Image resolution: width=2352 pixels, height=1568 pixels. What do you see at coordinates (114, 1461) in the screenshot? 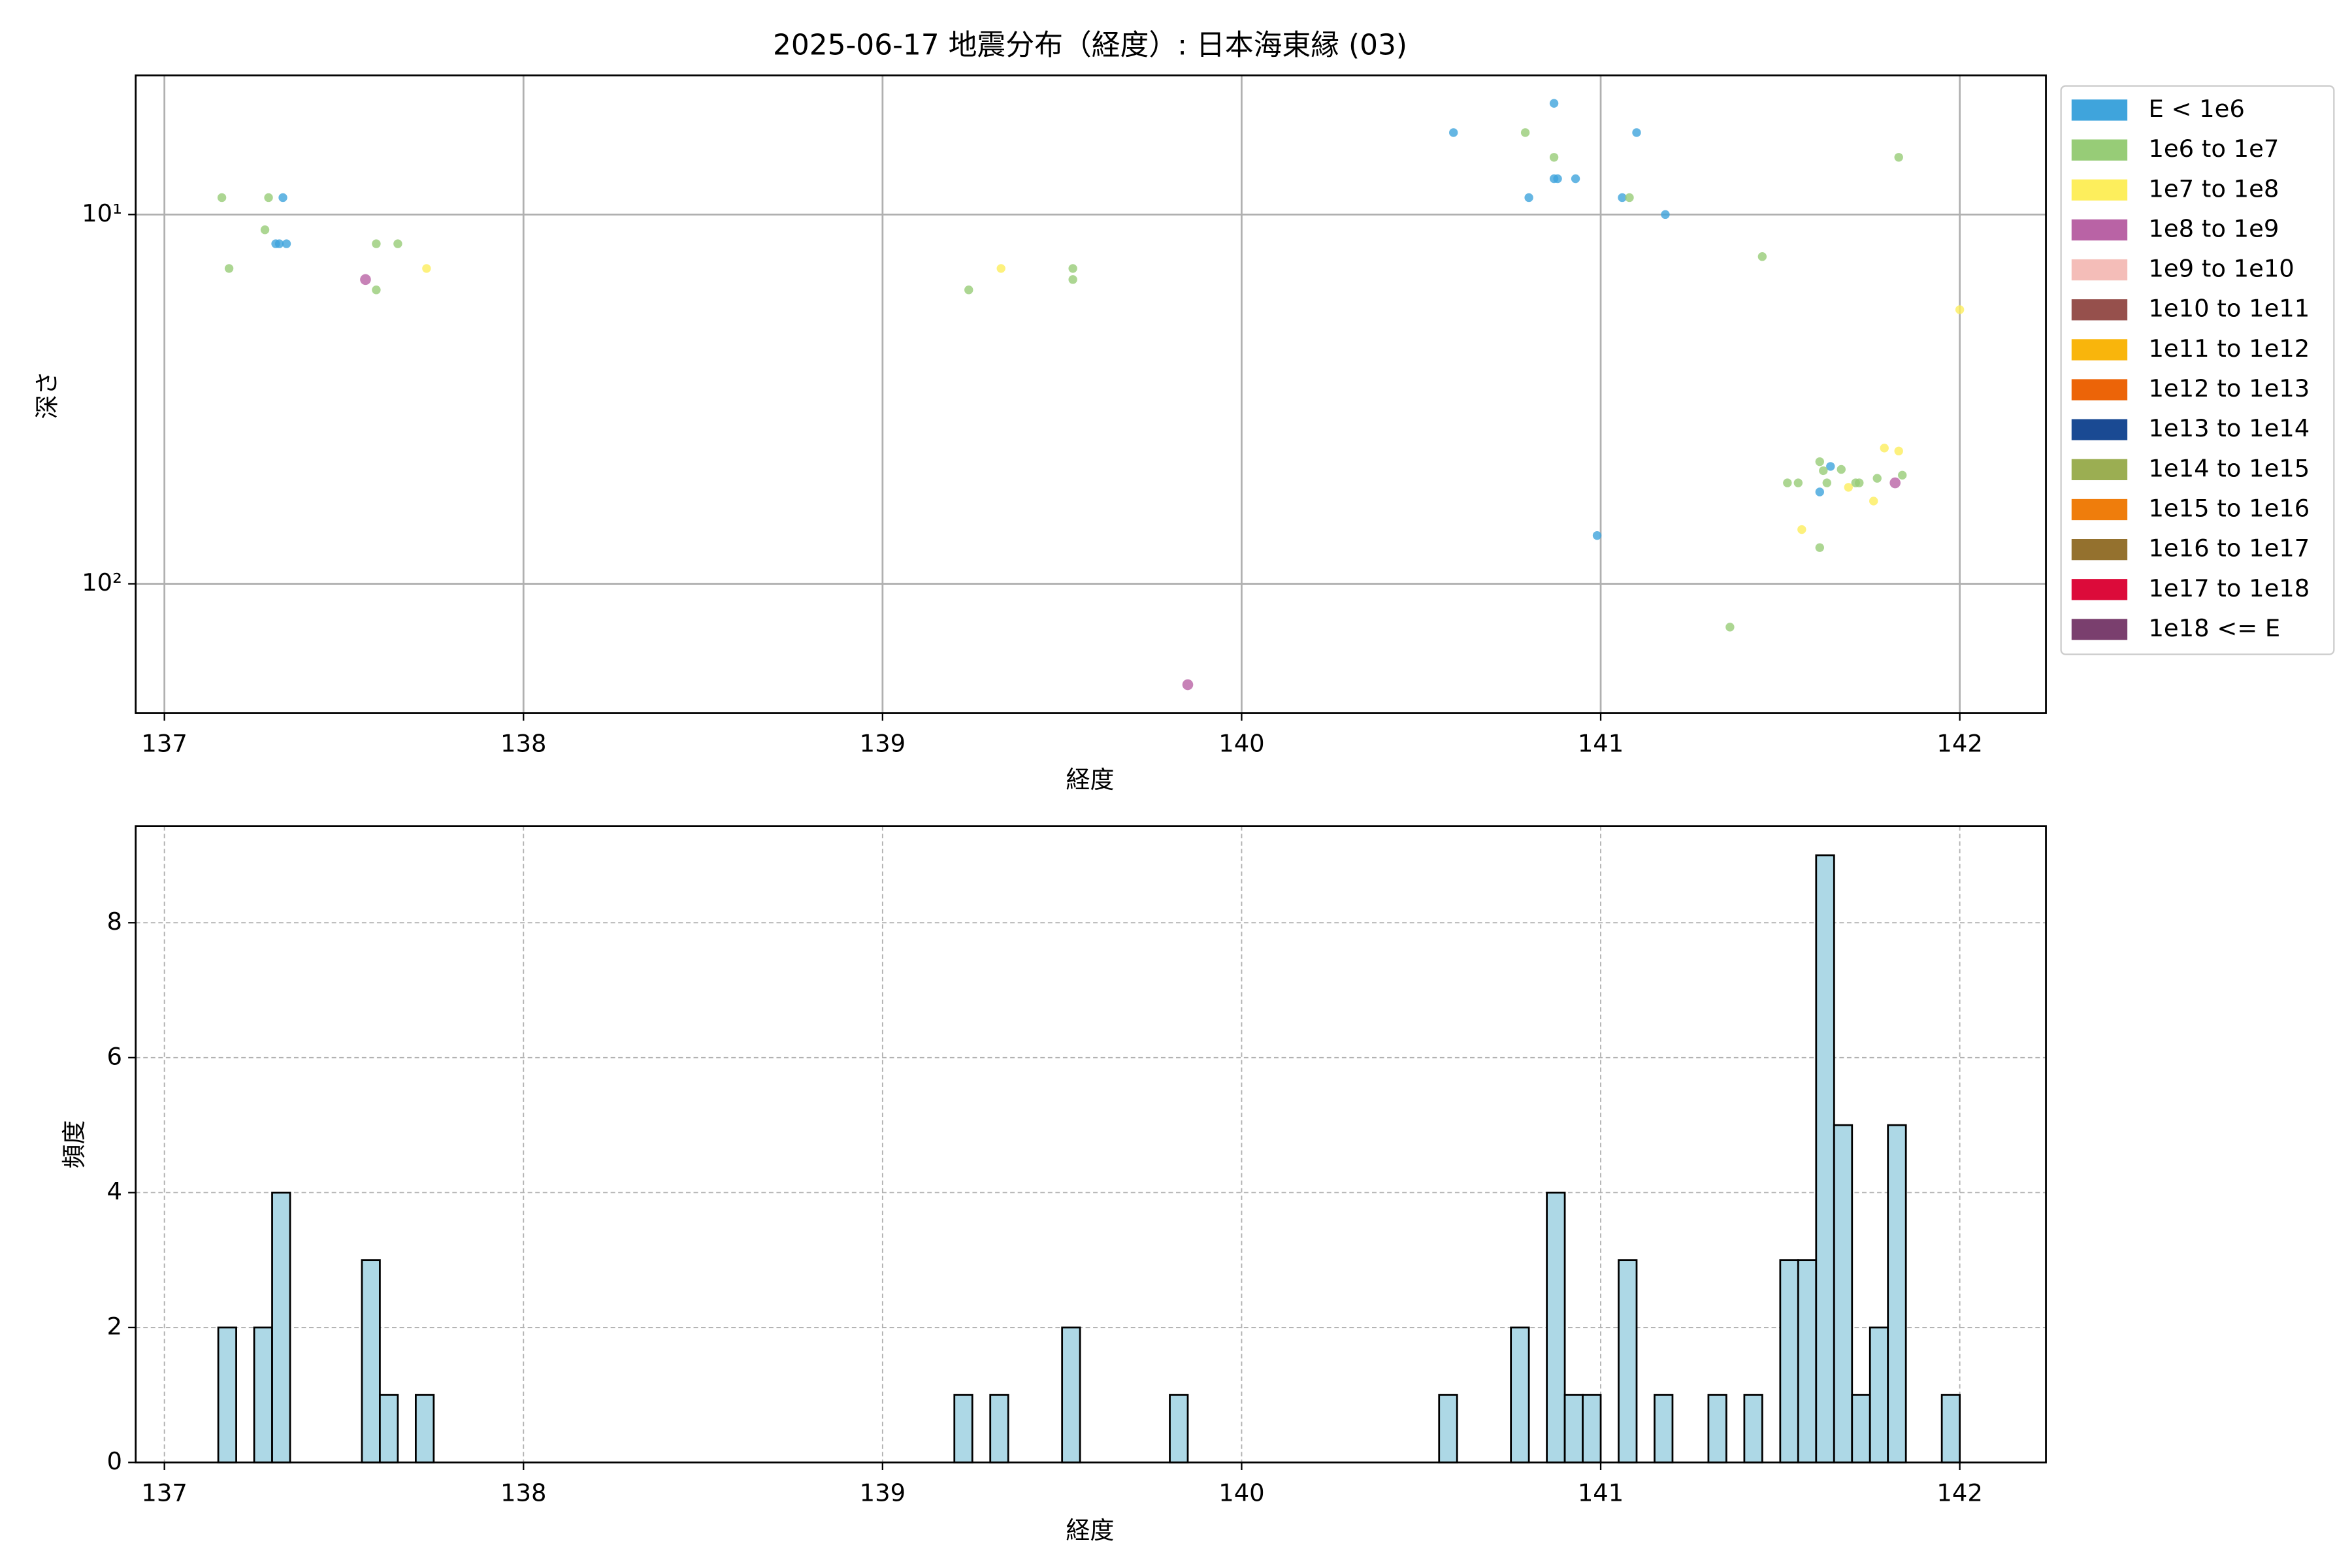
I see `y-tick-label: 0` at bounding box center [114, 1461].